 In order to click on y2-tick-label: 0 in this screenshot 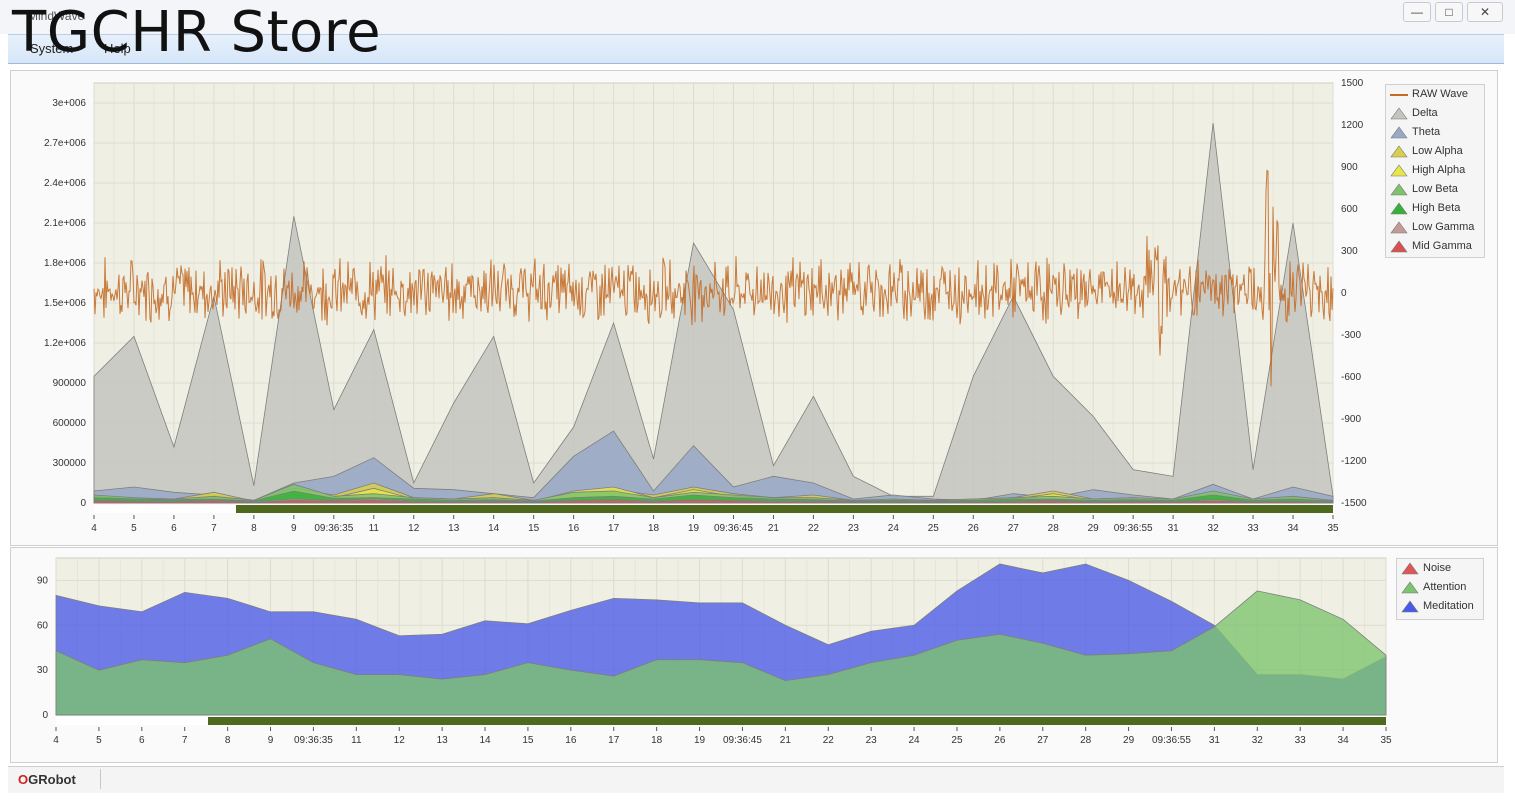, I will do `click(1344, 293)`.